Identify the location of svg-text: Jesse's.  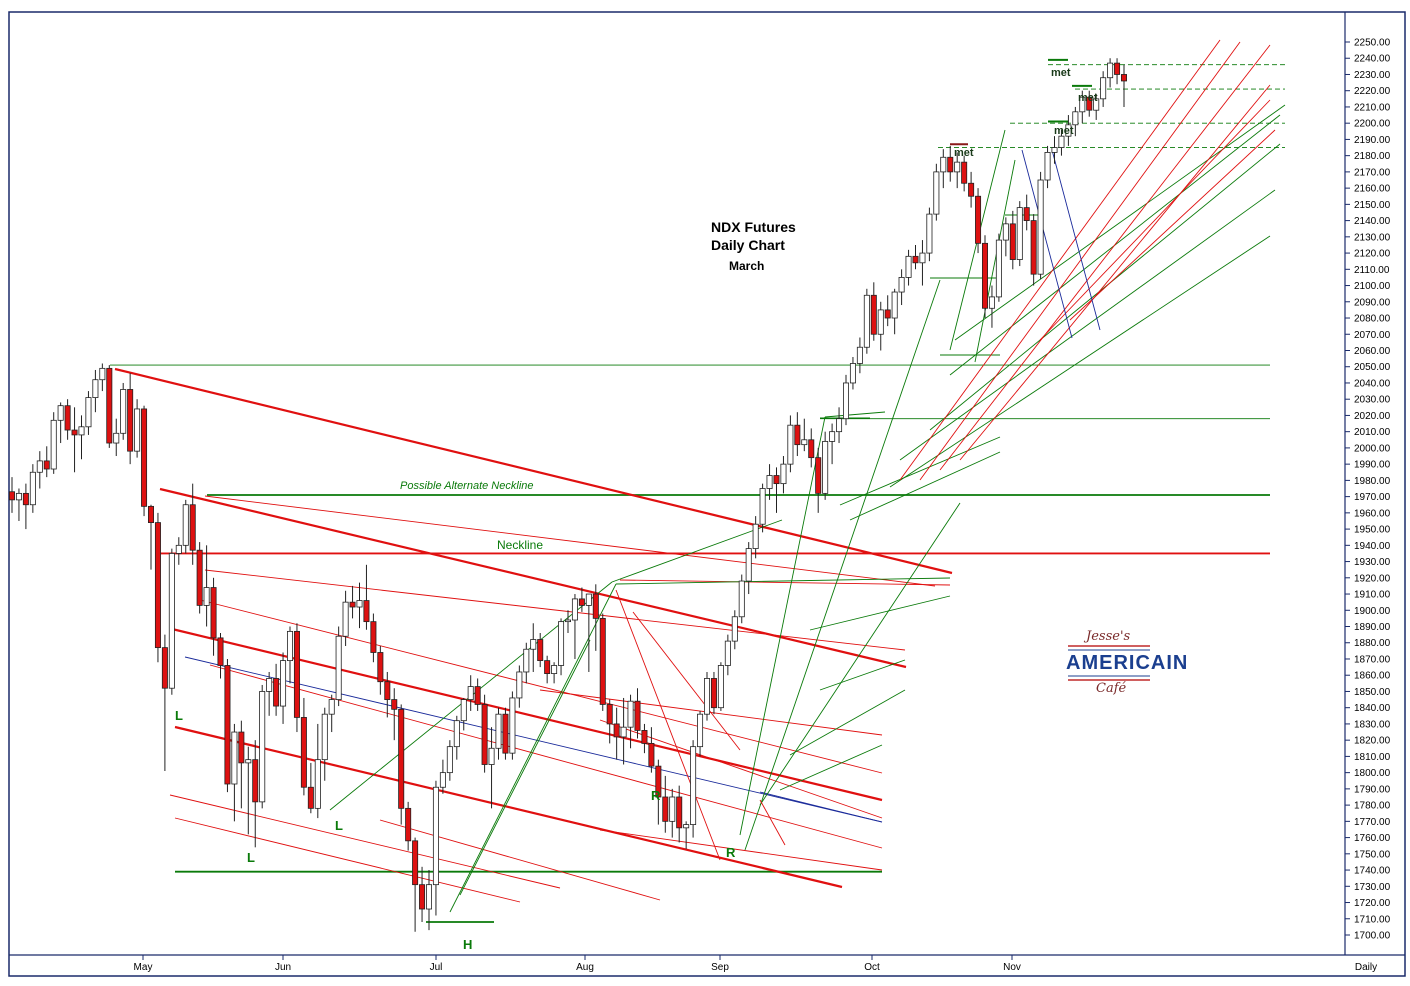
(1107, 636).